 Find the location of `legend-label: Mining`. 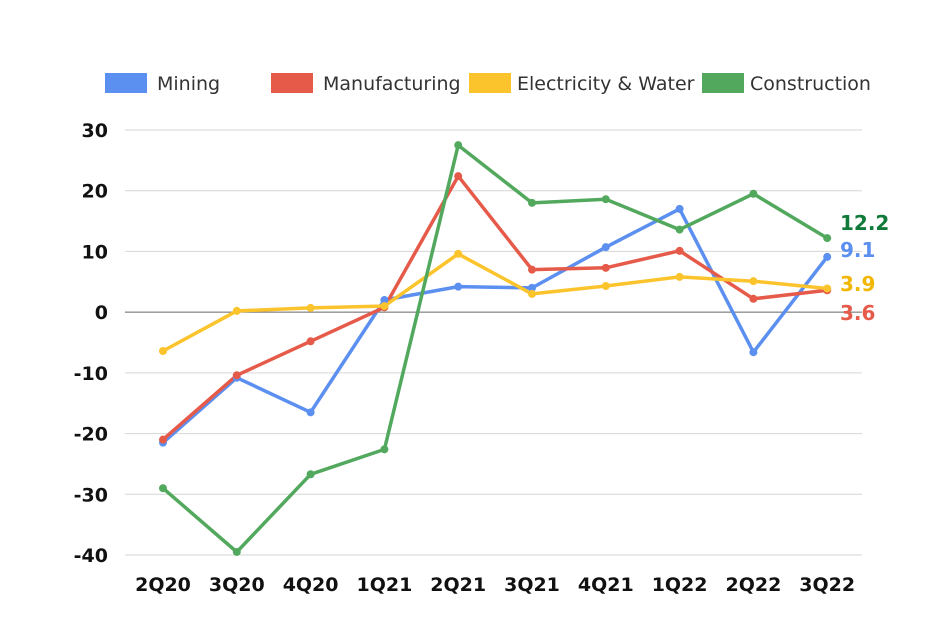

legend-label: Mining is located at coordinates (188, 84).